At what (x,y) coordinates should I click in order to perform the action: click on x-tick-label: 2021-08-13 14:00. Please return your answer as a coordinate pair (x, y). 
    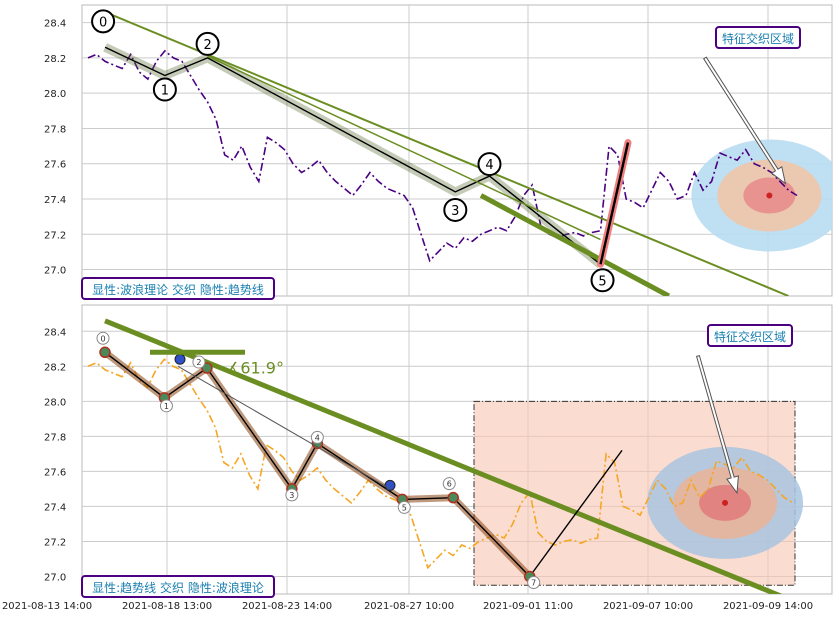
    Looking at the image, I should click on (47, 606).